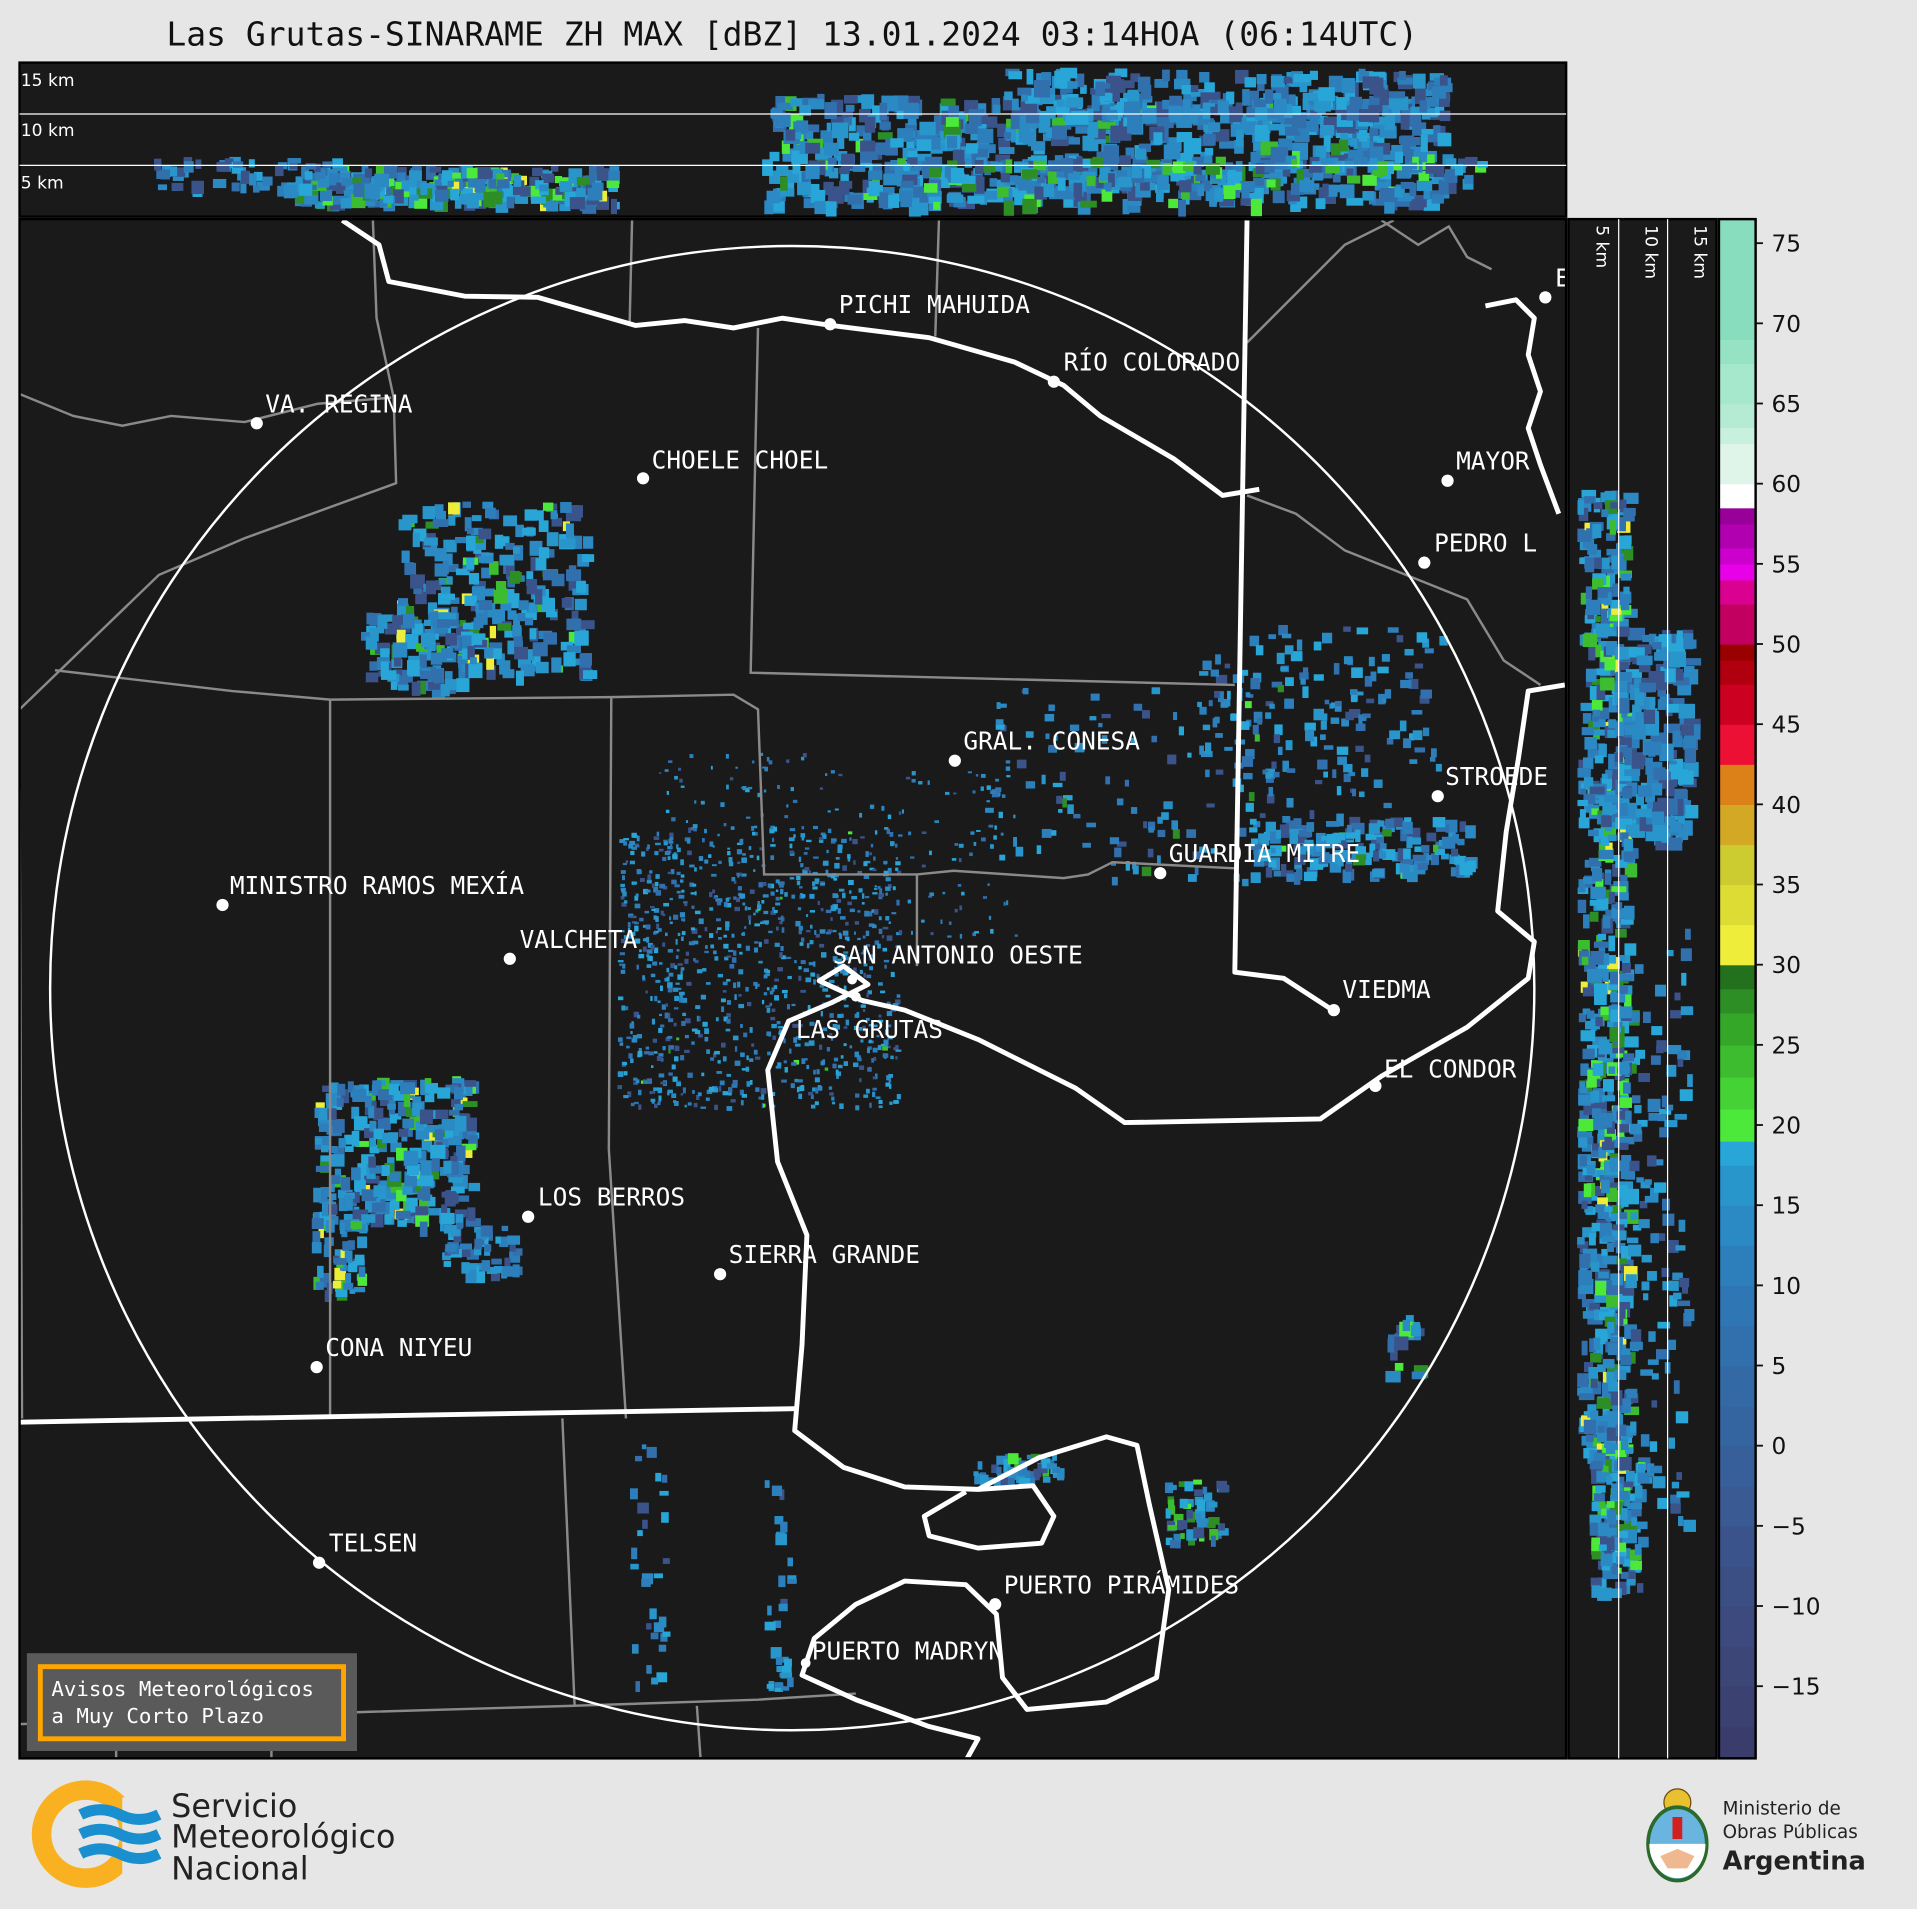  Describe the element at coordinates (1257, 859) in the screenshot. I see `city-guardia-mitre: GUARDIA MITRE` at that location.